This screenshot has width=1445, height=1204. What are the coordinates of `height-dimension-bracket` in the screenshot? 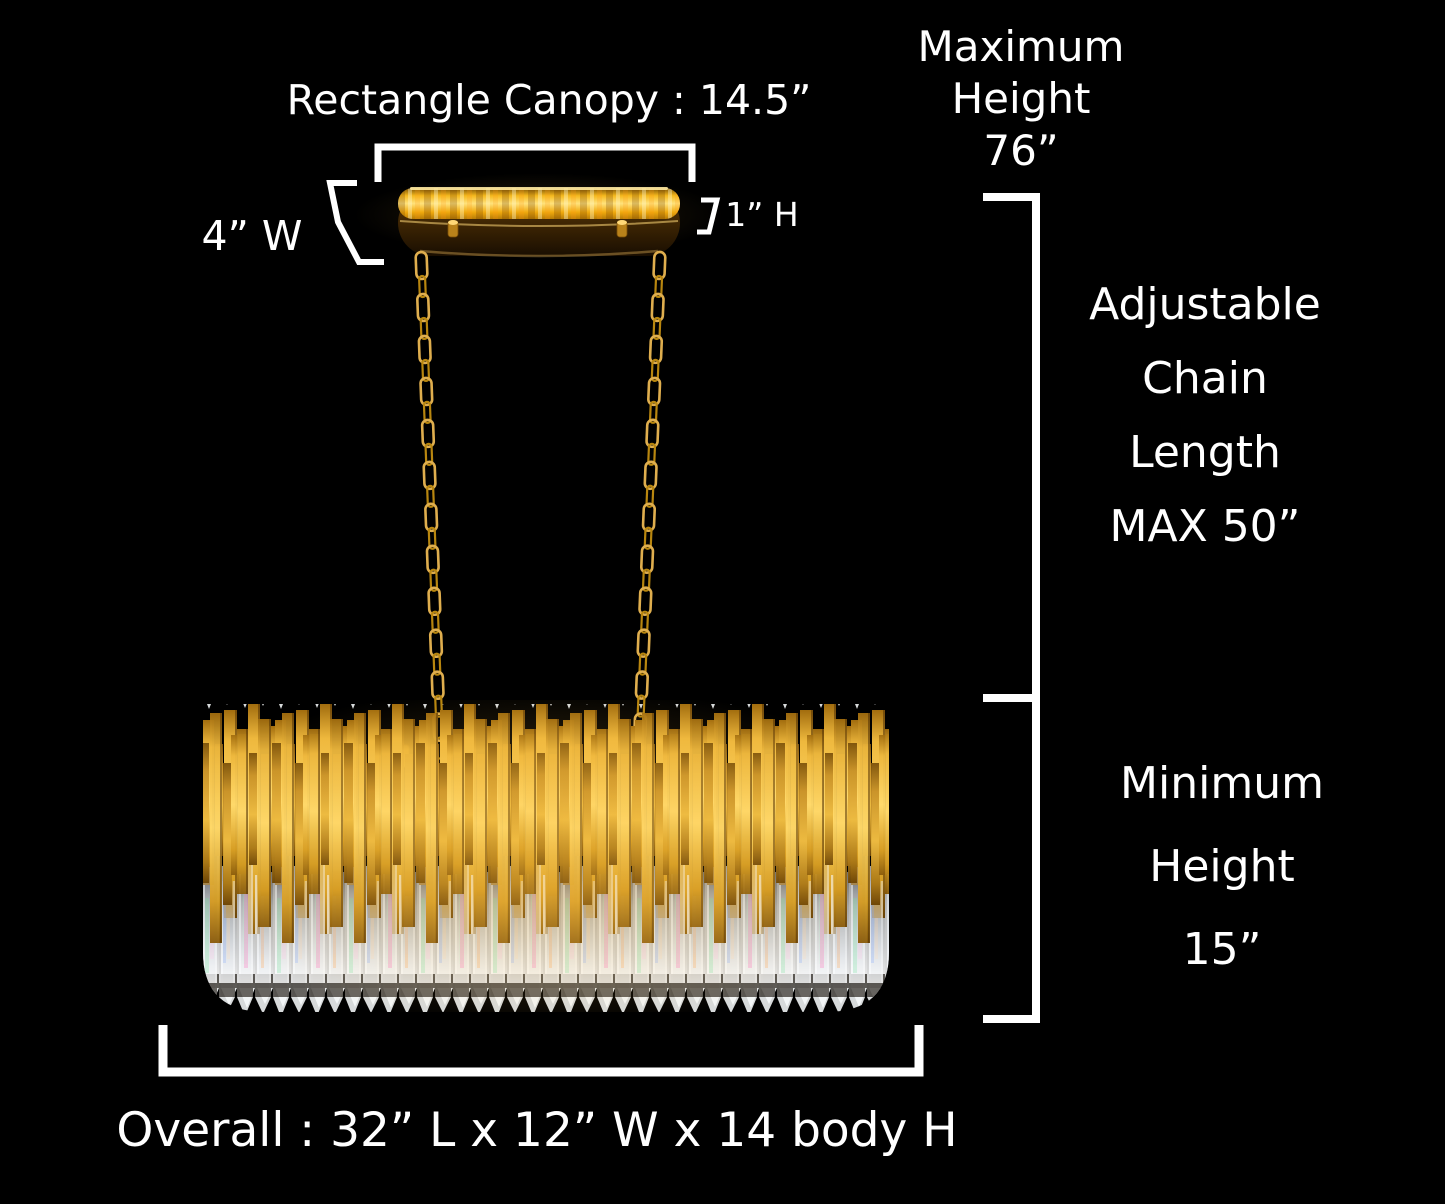 It's located at (1011, 608).